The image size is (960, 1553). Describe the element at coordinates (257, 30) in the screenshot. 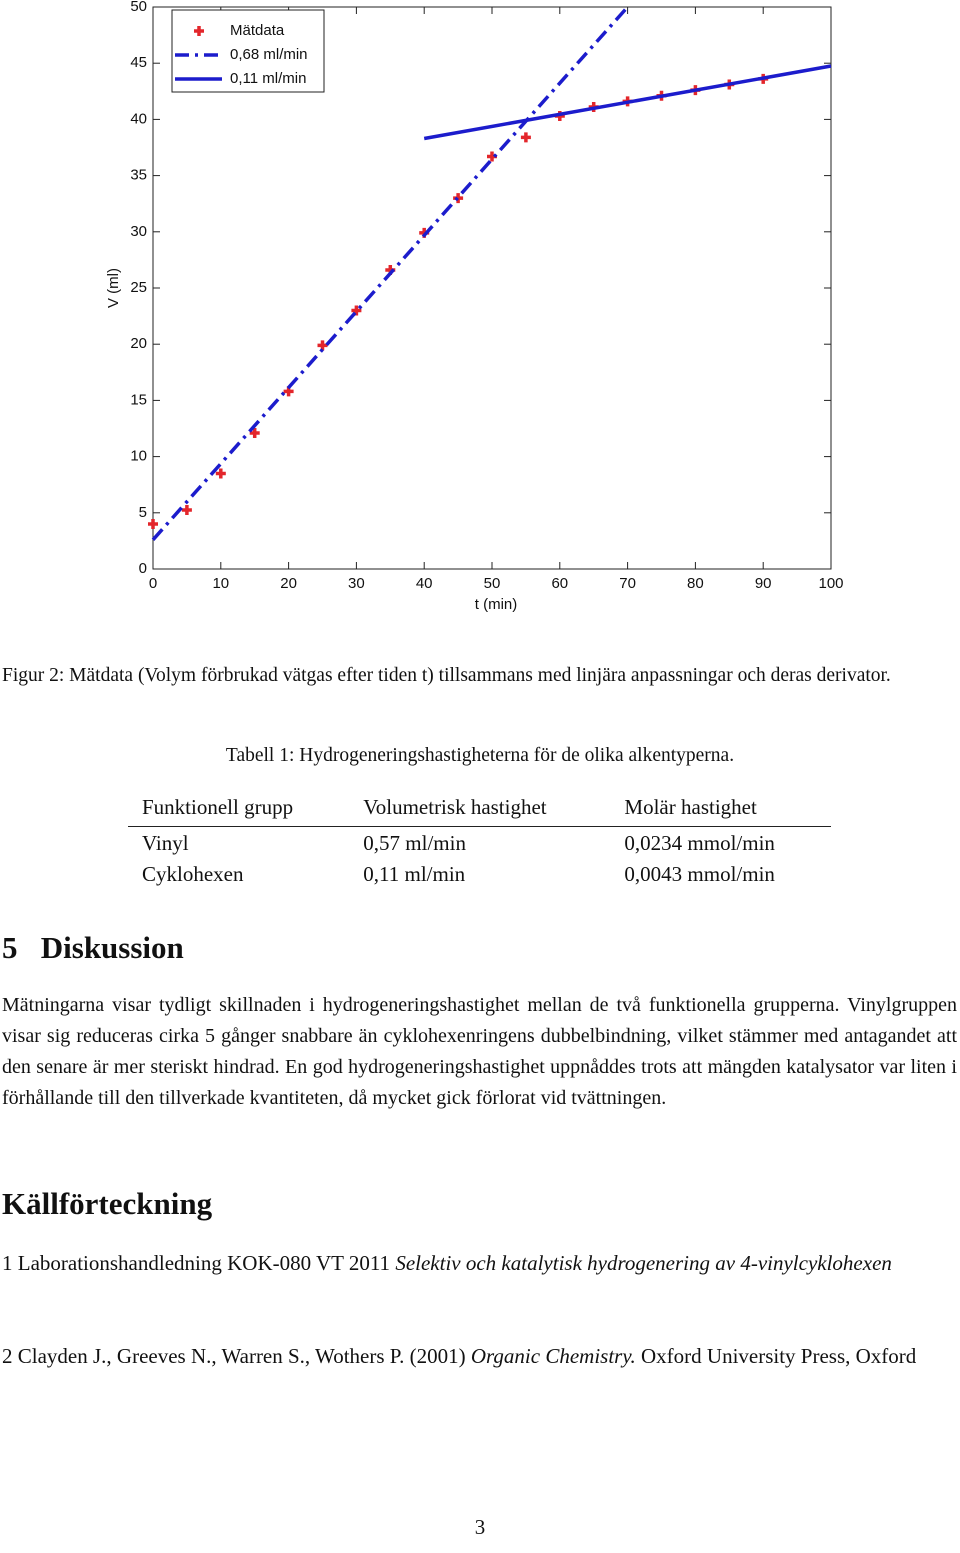

I see `legend-label: Mätdata` at that location.